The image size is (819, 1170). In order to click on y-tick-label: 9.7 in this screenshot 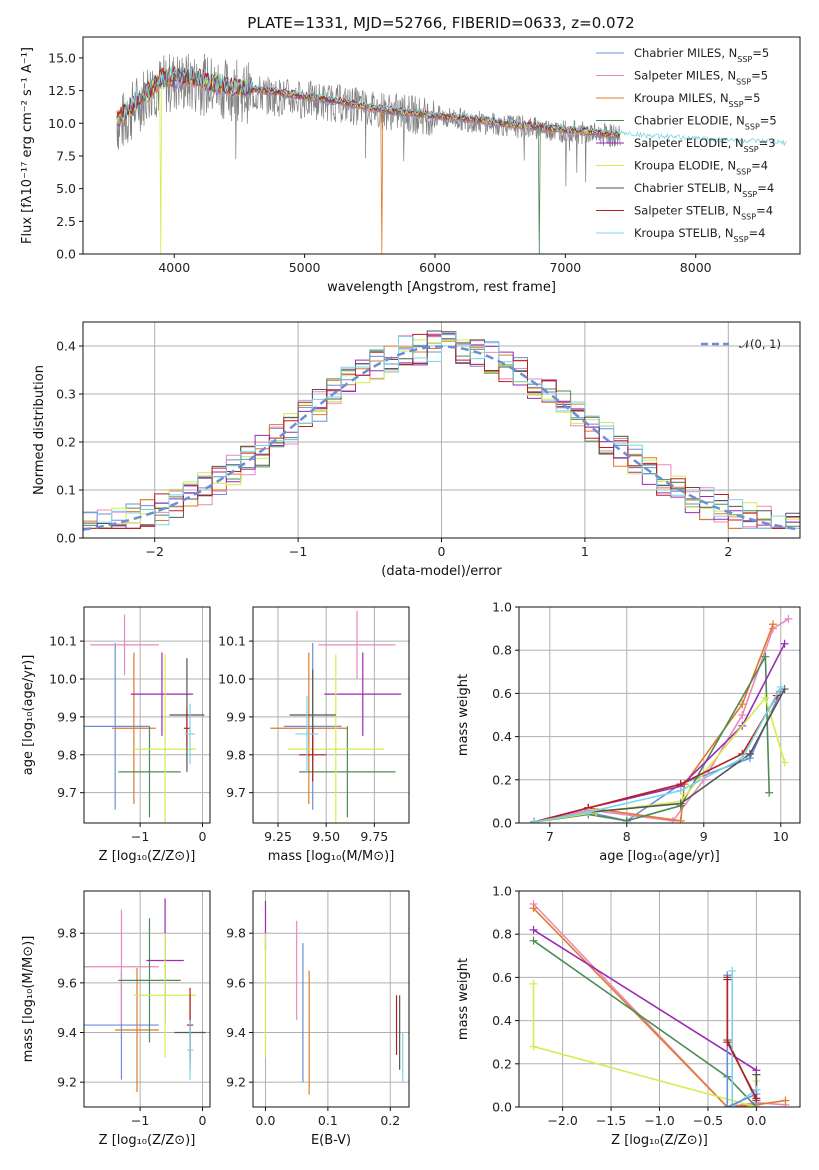, I will do `click(236, 792)`.